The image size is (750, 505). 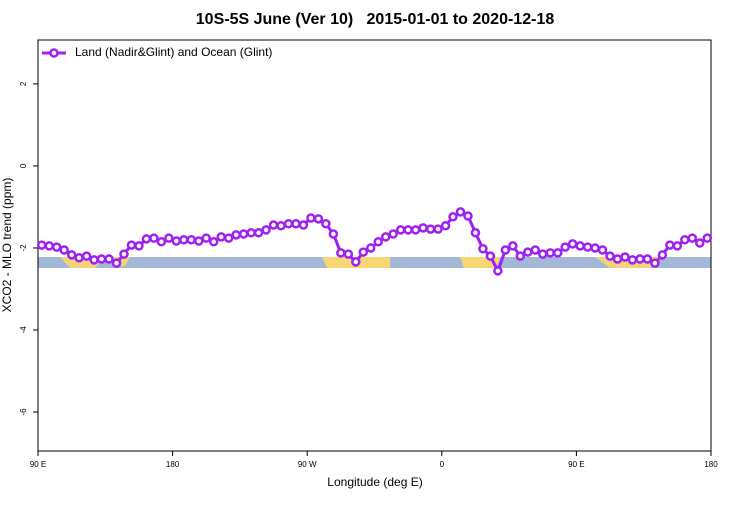 What do you see at coordinates (23, 165) in the screenshot?
I see `y-tick-label: 0` at bounding box center [23, 165].